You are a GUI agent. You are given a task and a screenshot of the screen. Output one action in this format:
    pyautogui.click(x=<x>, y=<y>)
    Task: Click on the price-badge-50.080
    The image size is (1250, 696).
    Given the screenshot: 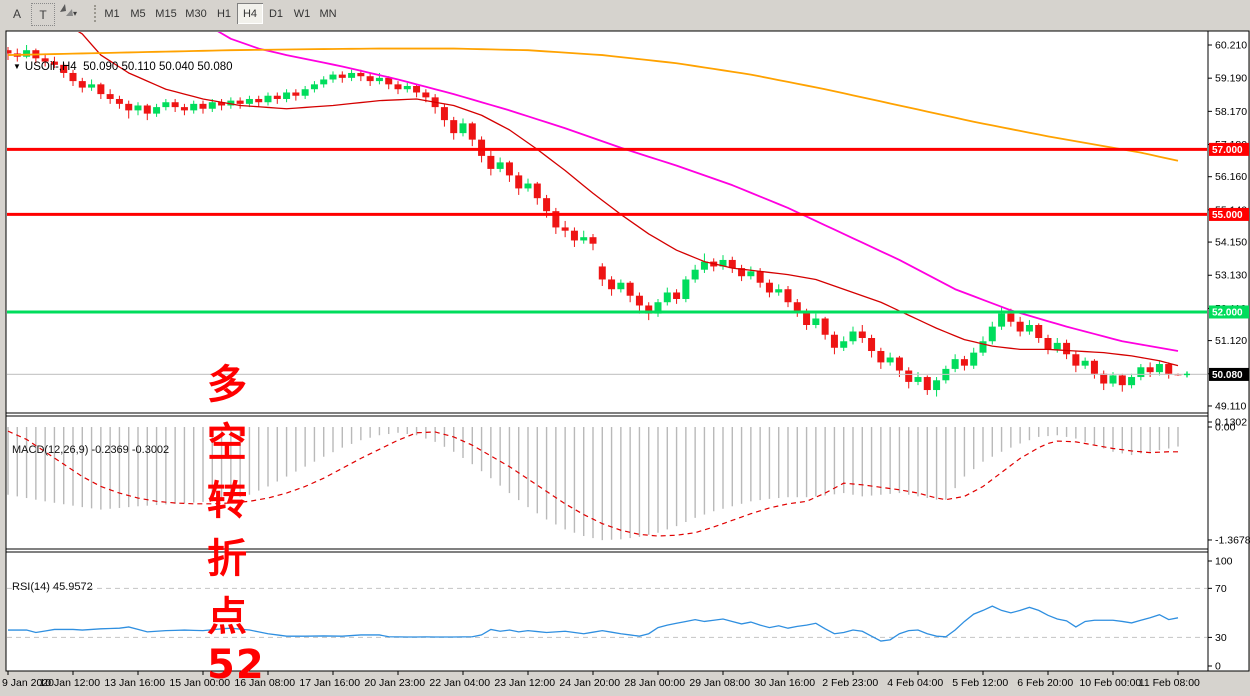 What is the action you would take?
    pyautogui.click(x=1229, y=374)
    